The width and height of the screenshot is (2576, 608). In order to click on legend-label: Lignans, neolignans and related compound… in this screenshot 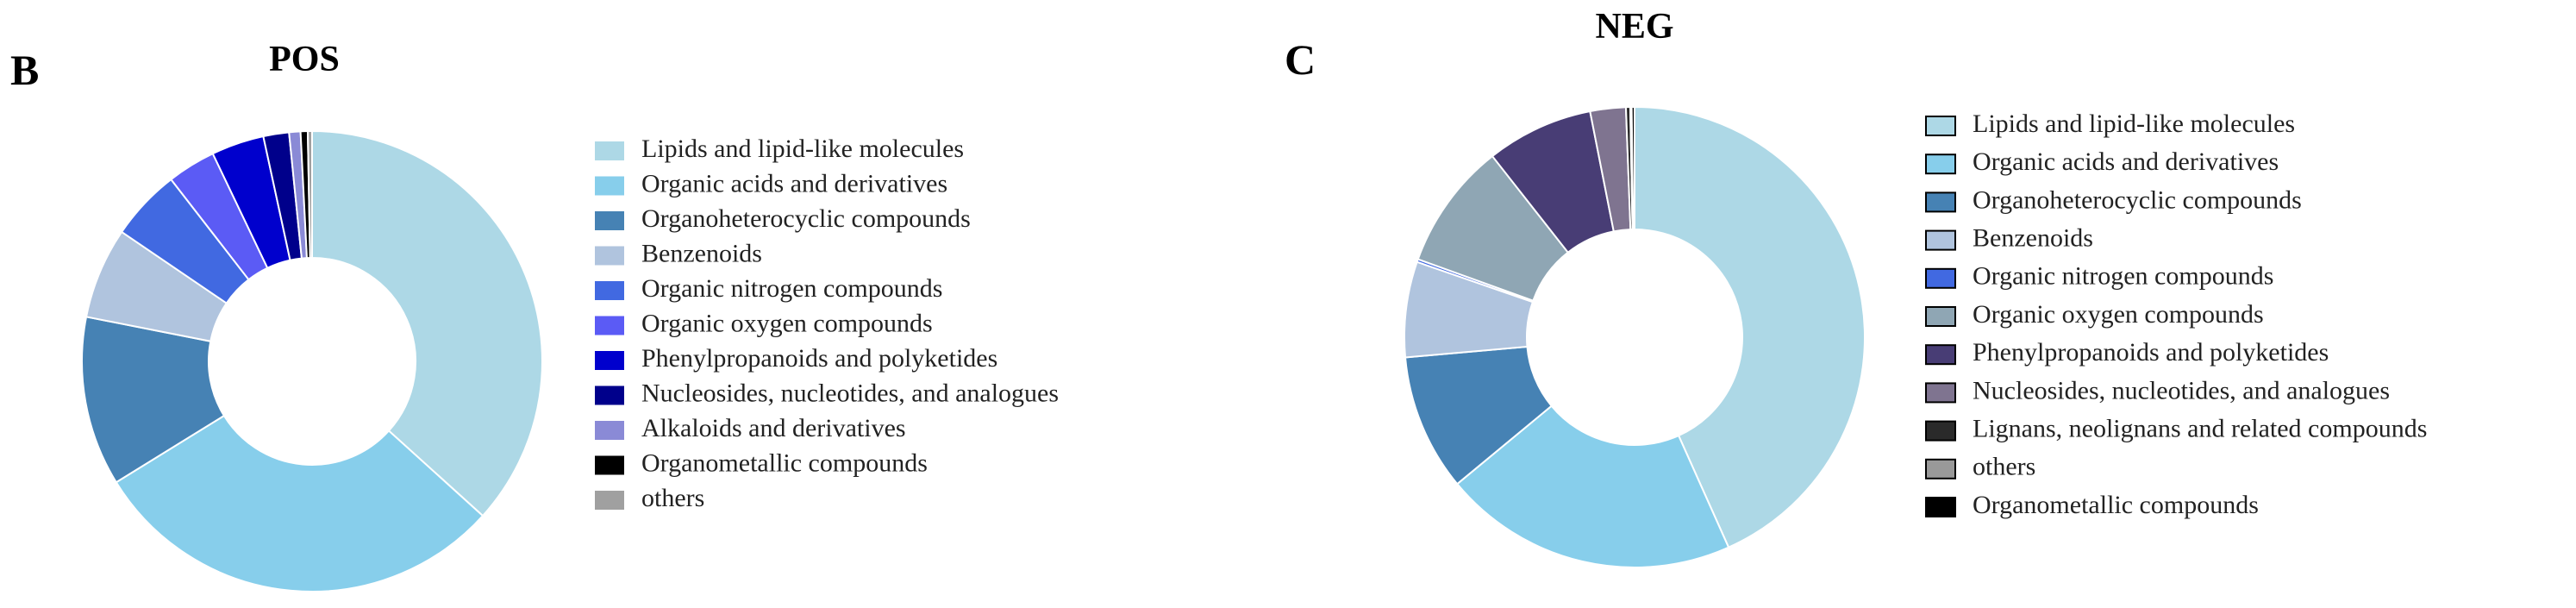, I will do `click(2200, 428)`.